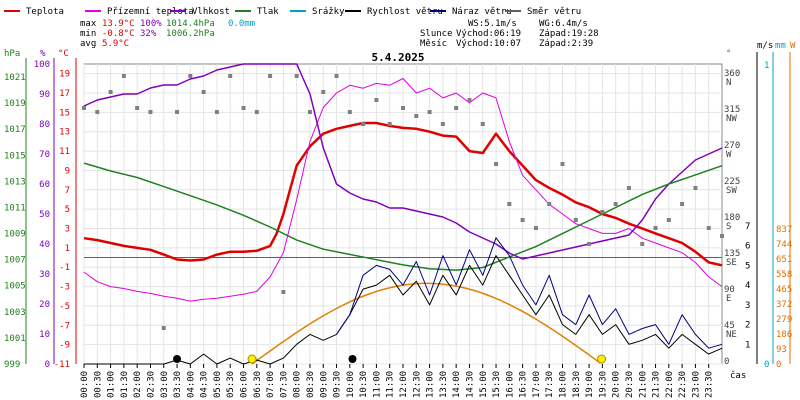 Image resolution: width=800 pixels, height=400 pixels. I want to click on tick-dir: 315, so click(732, 110).